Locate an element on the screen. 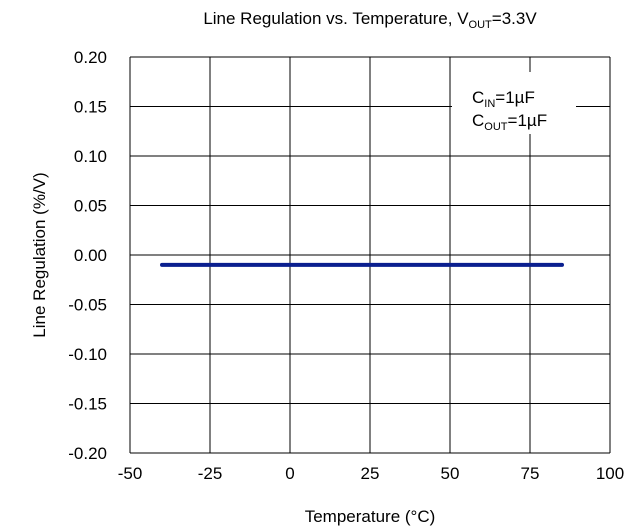 The width and height of the screenshot is (644, 531). annotation-background is located at coordinates (514, 103).